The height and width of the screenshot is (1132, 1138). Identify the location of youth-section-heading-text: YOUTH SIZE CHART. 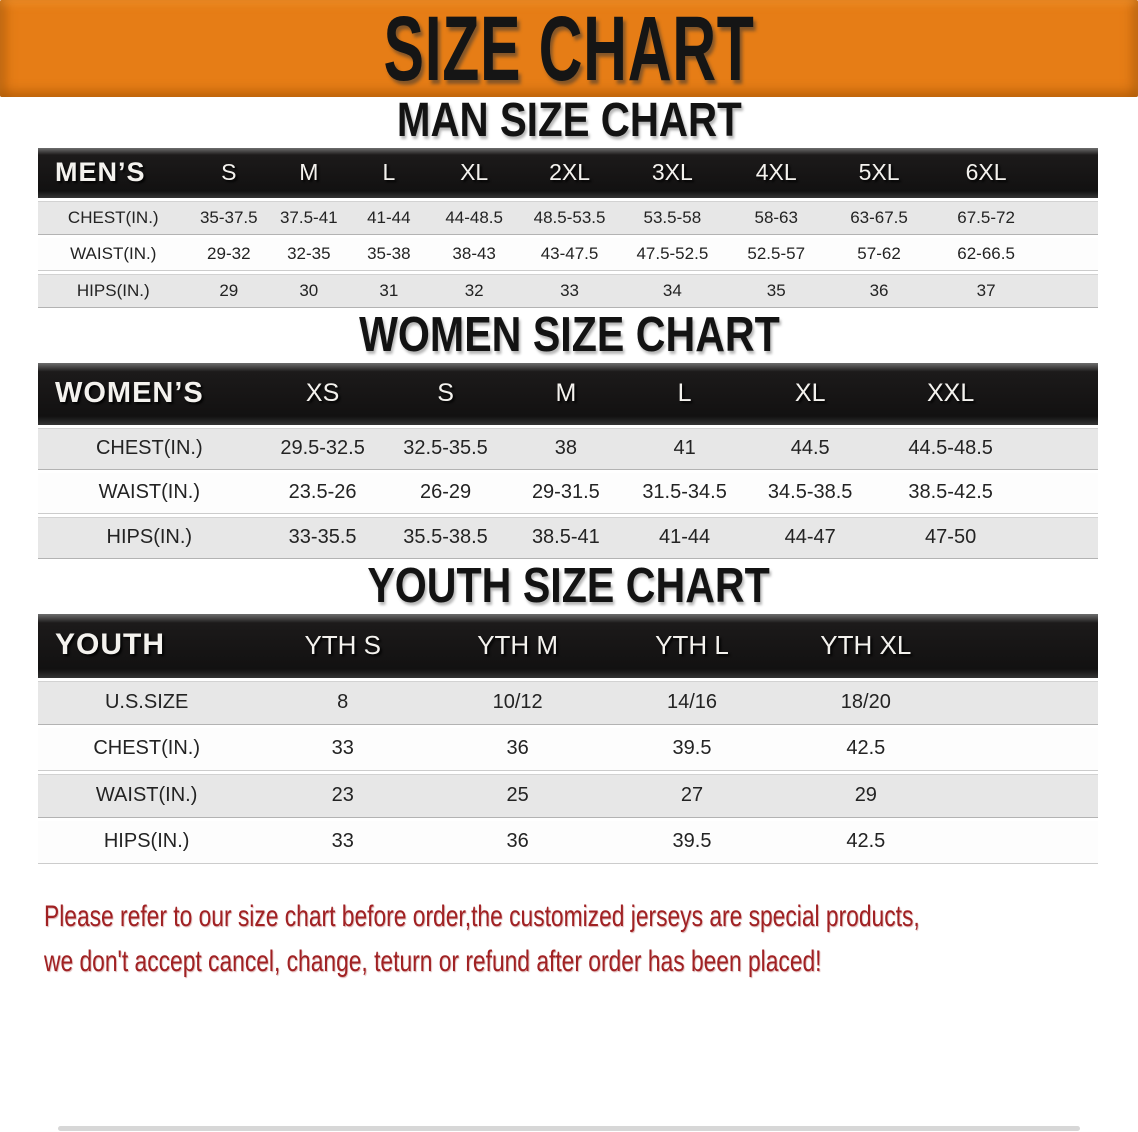
(569, 586).